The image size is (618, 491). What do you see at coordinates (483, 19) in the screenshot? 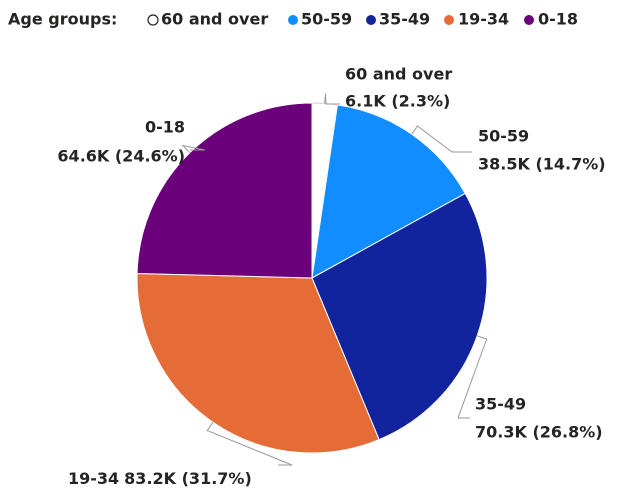
I see `legend-label: 19-34` at bounding box center [483, 19].